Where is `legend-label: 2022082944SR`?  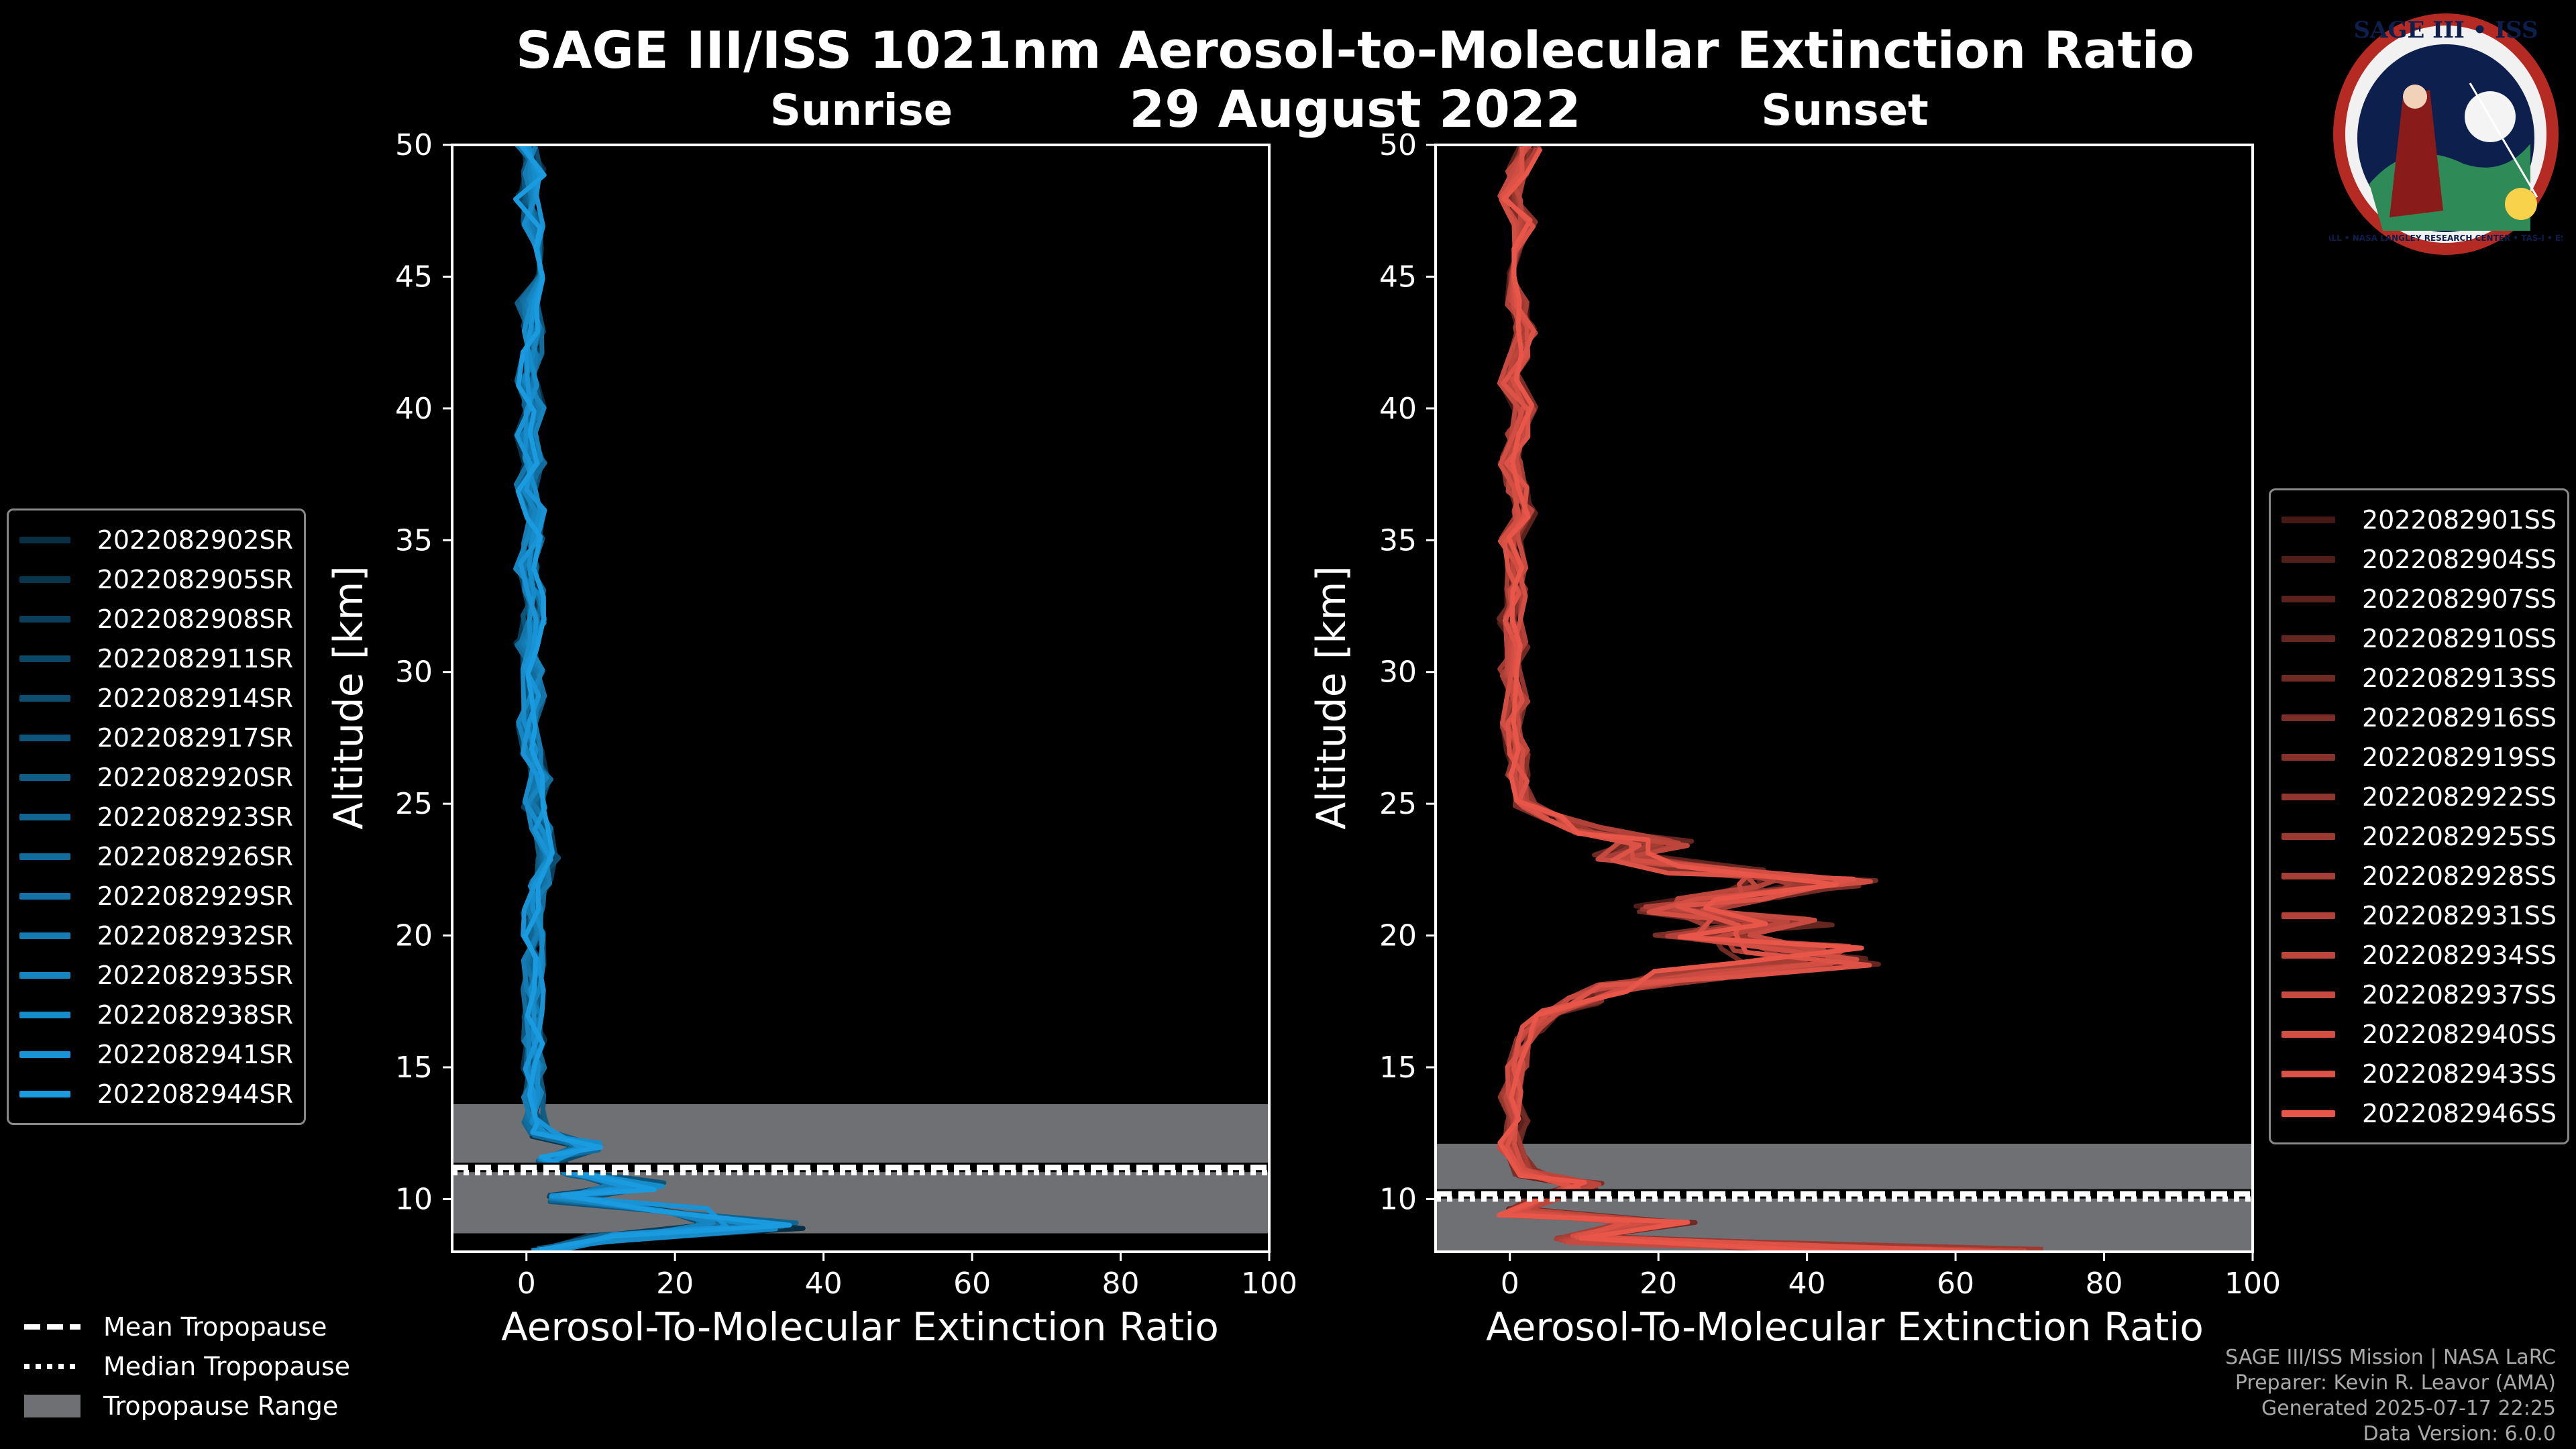 legend-label: 2022082944SR is located at coordinates (195, 1094).